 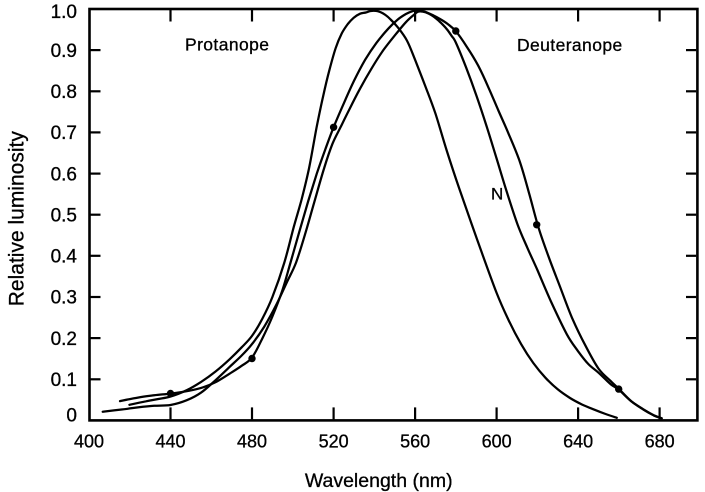 I want to click on svg-text: 440, so click(x=170, y=441).